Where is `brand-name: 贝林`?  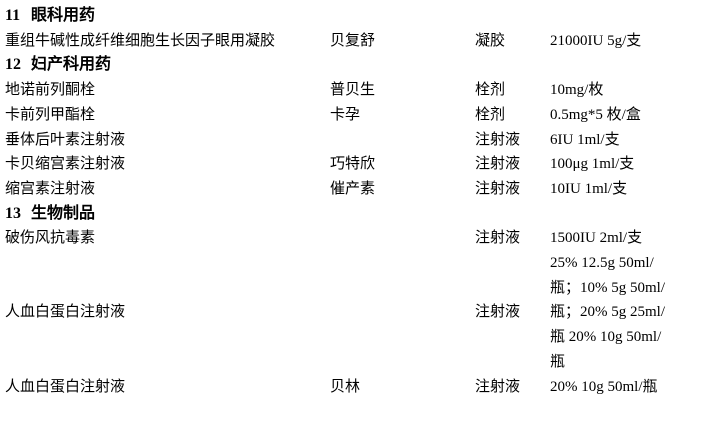 brand-name: 贝林 is located at coordinates (345, 386).